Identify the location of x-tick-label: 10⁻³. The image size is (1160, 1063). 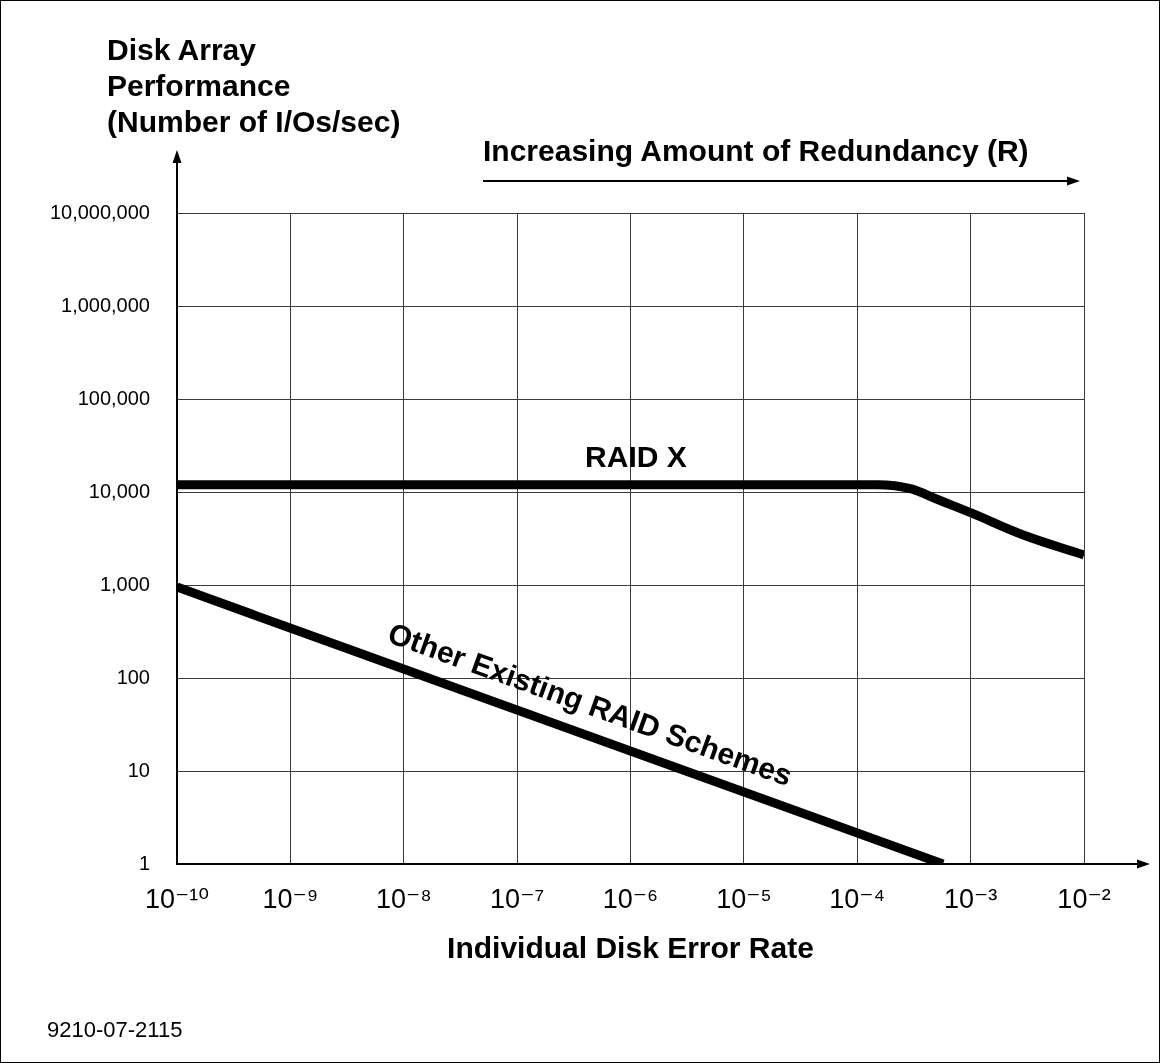
(970, 898).